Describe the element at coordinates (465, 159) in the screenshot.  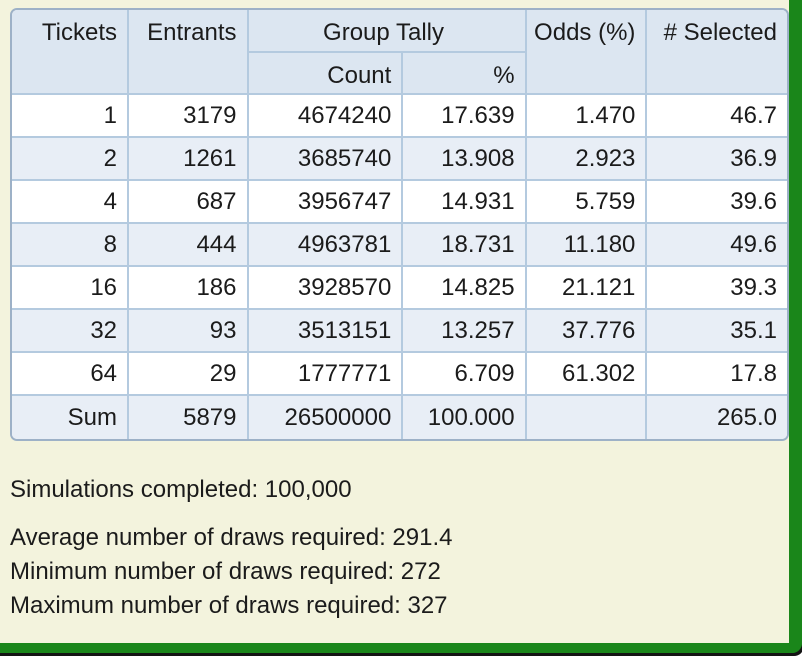
I see `cell-percent: 13.908` at that location.